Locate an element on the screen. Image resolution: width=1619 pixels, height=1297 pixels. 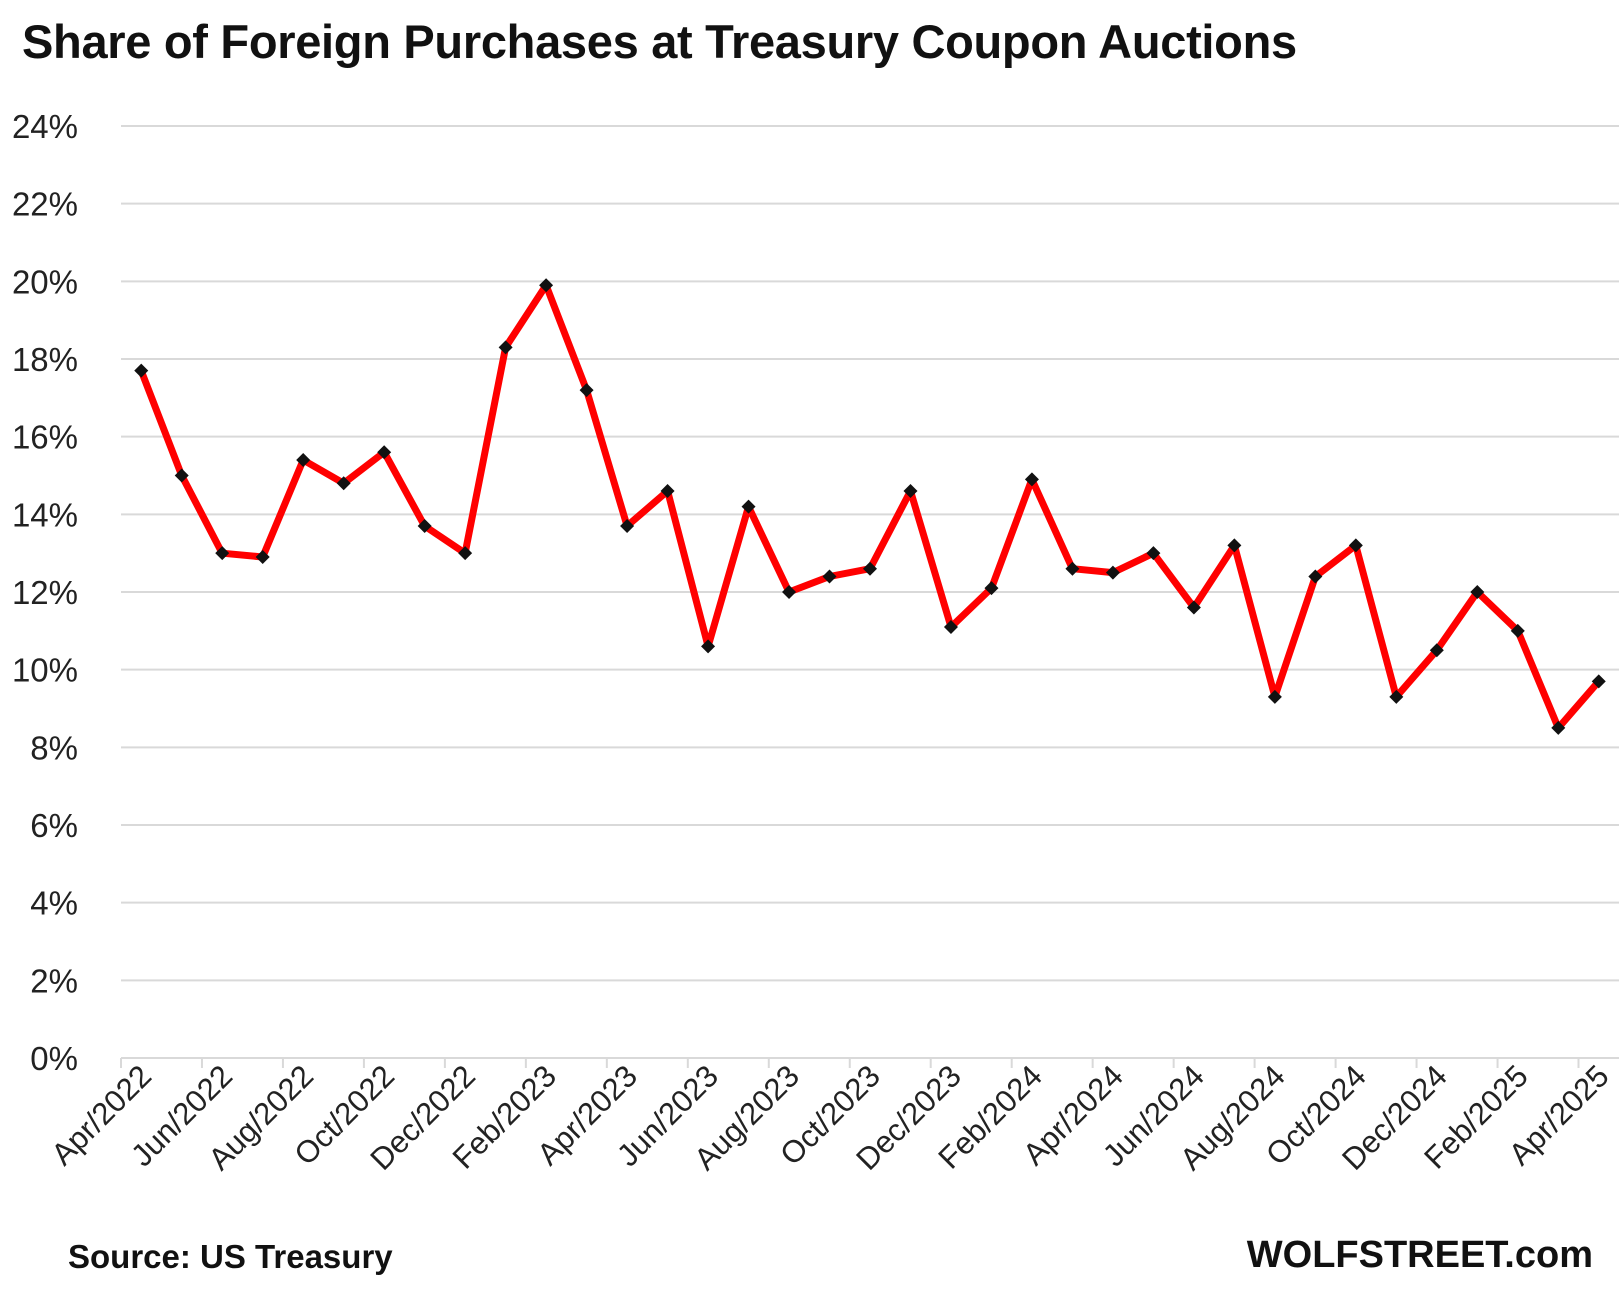
y-tick-label: 8% is located at coordinates (54, 747).